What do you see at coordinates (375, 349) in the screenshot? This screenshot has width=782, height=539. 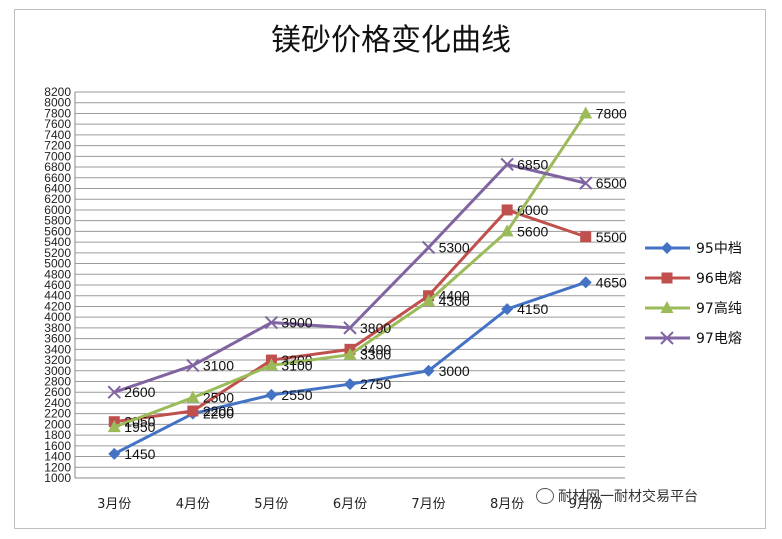 I see `data-label: 3400` at bounding box center [375, 349].